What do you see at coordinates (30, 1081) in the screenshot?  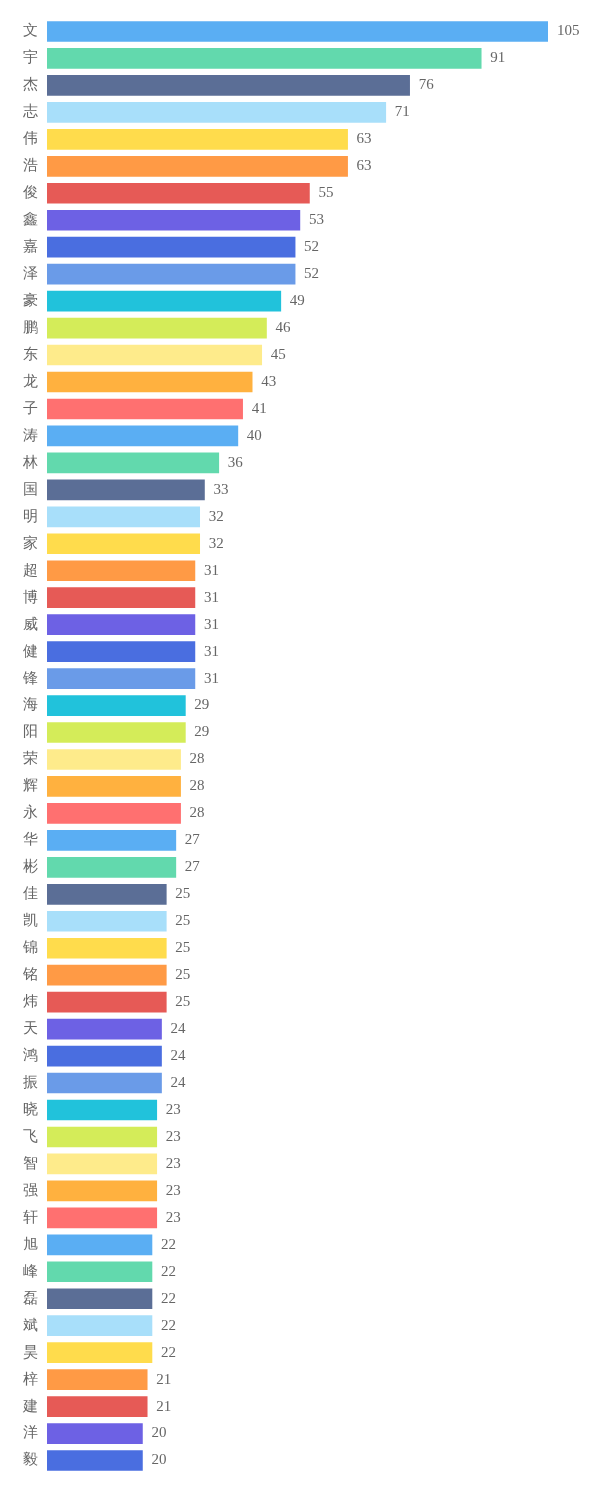 I see `y-tick-label: 振` at bounding box center [30, 1081].